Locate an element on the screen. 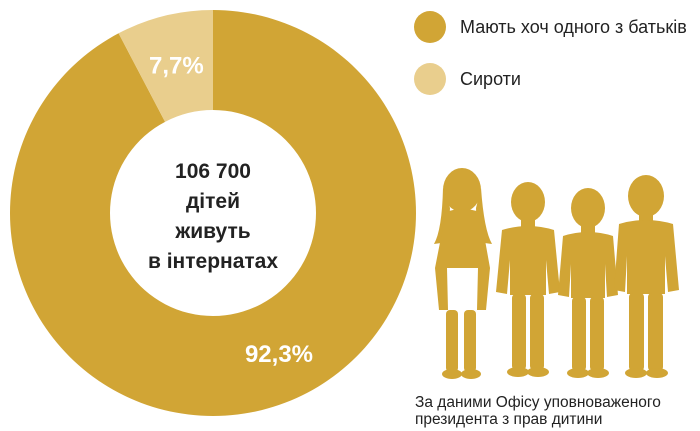  center-label: 106 700 дітей живуть в інтернатах is located at coordinates (213, 217).